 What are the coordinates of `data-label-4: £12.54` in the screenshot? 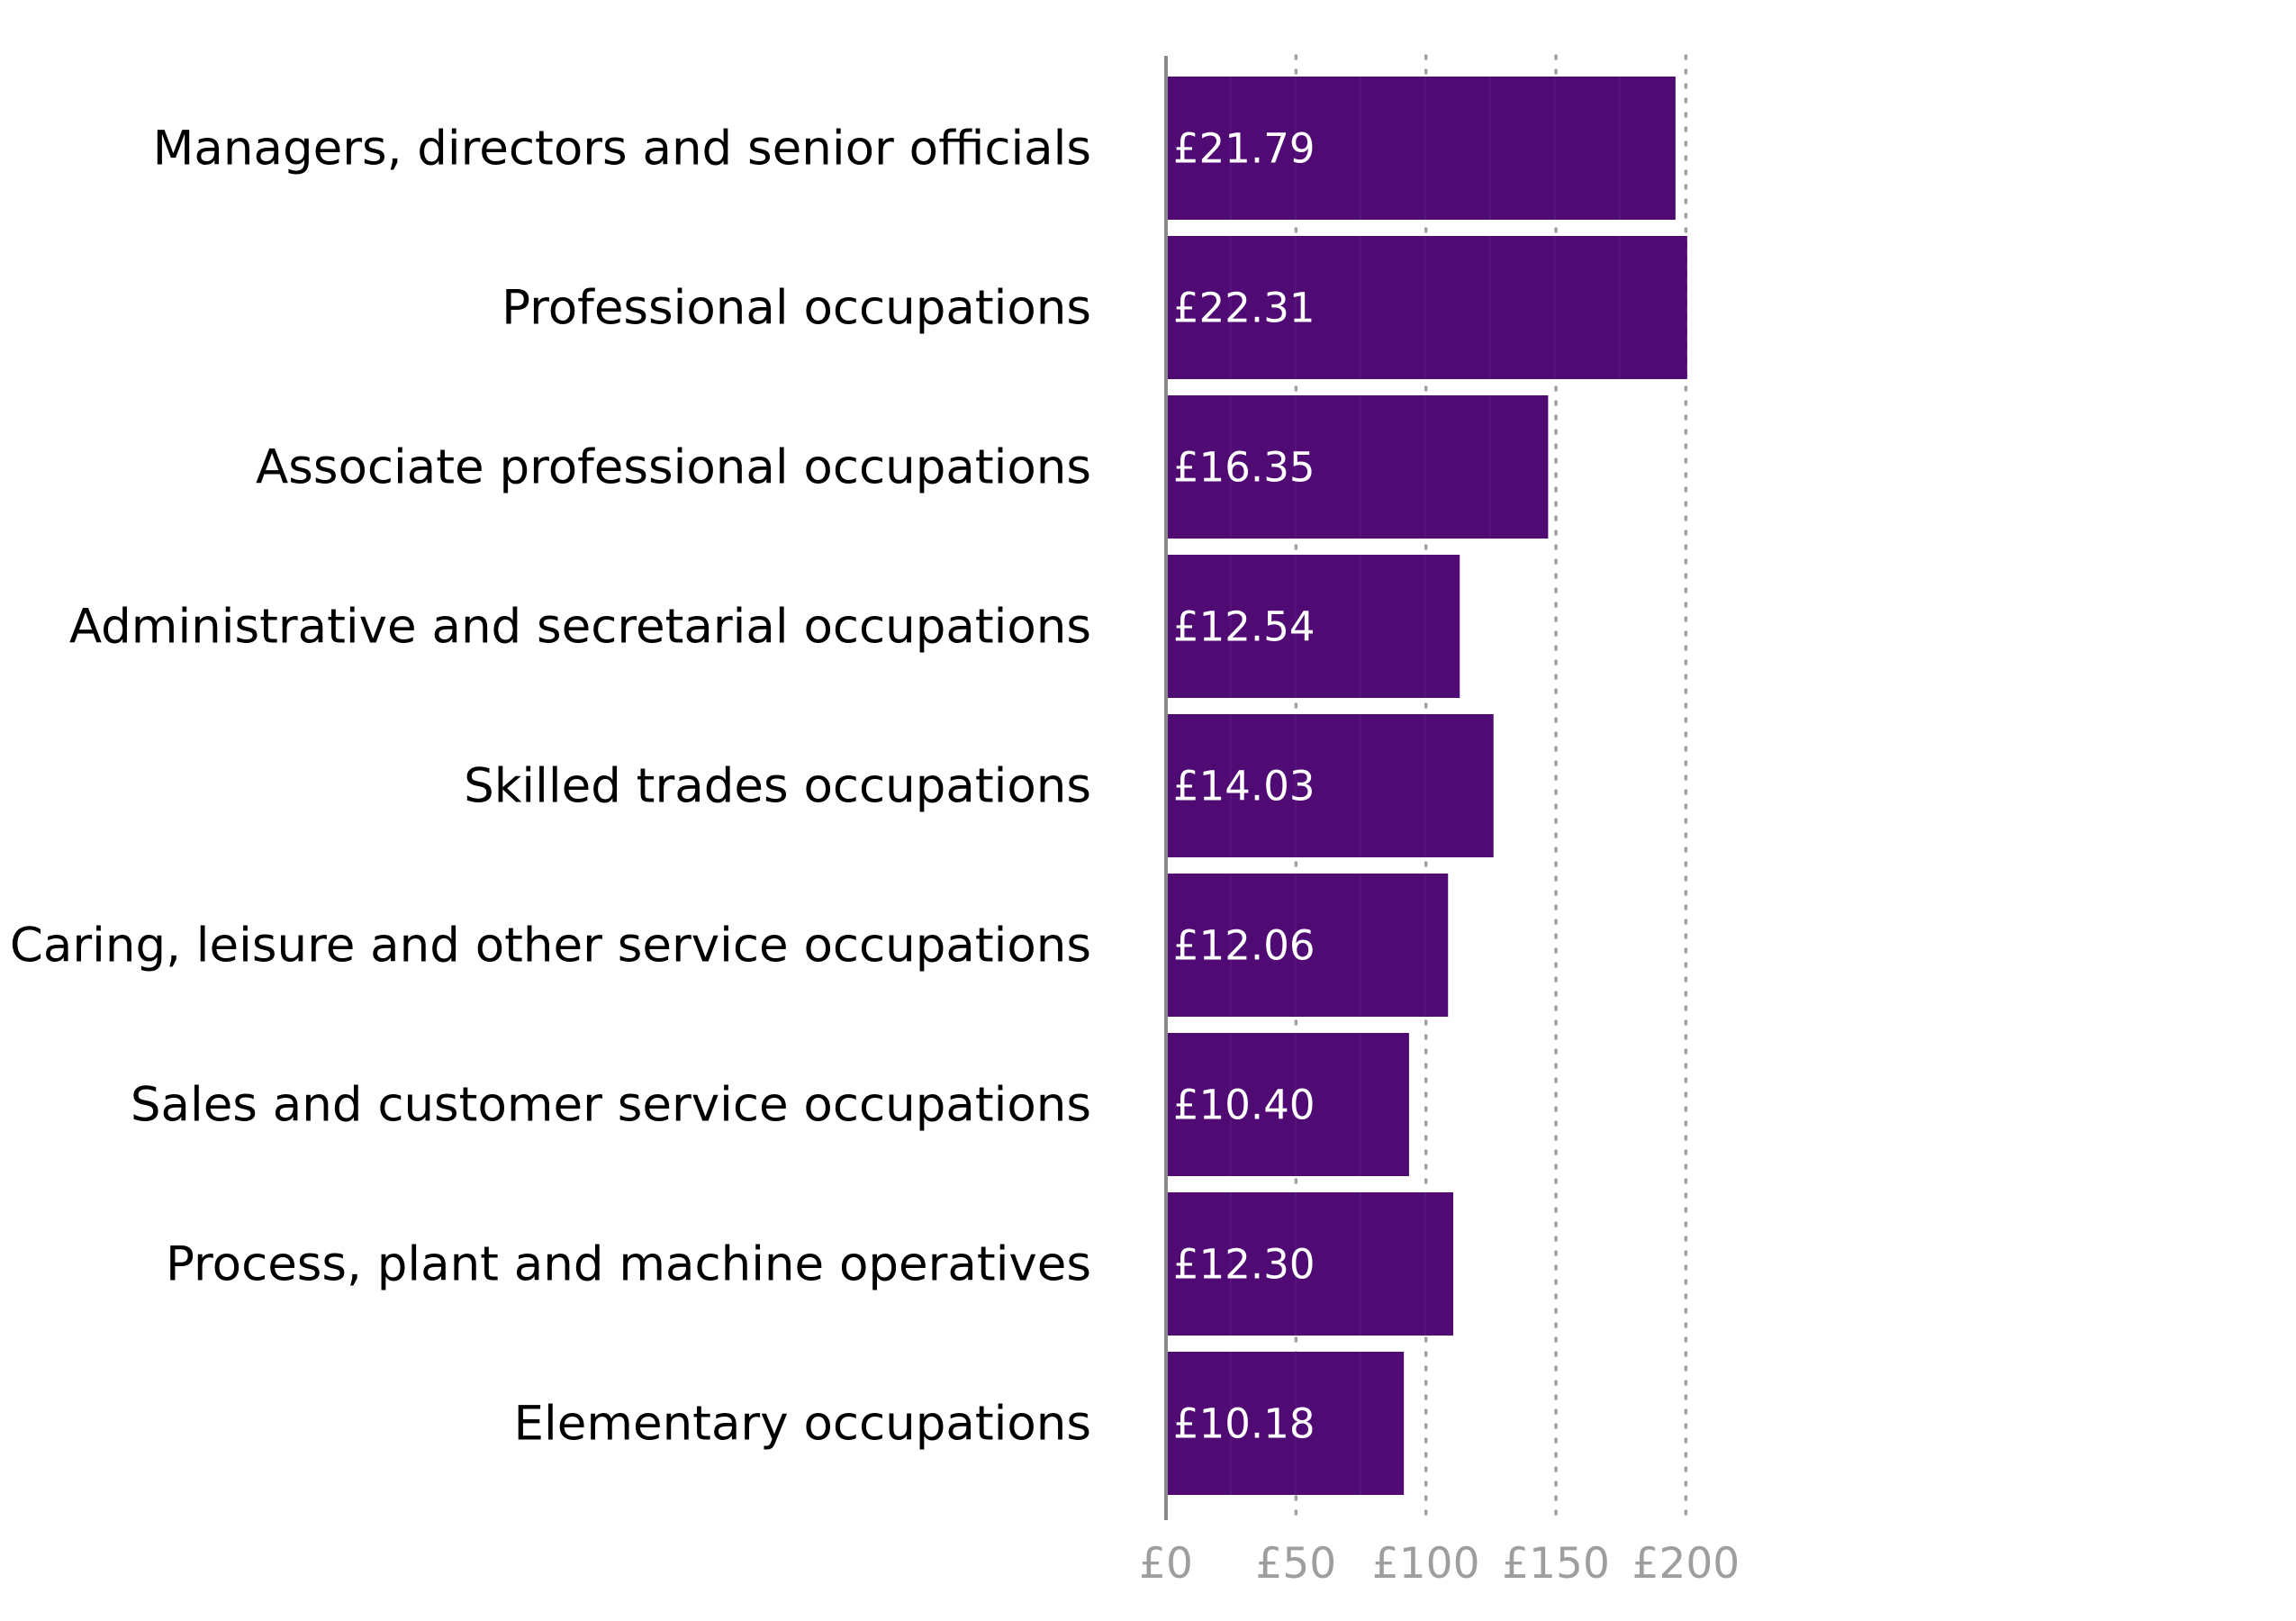 It's located at (1244, 627).